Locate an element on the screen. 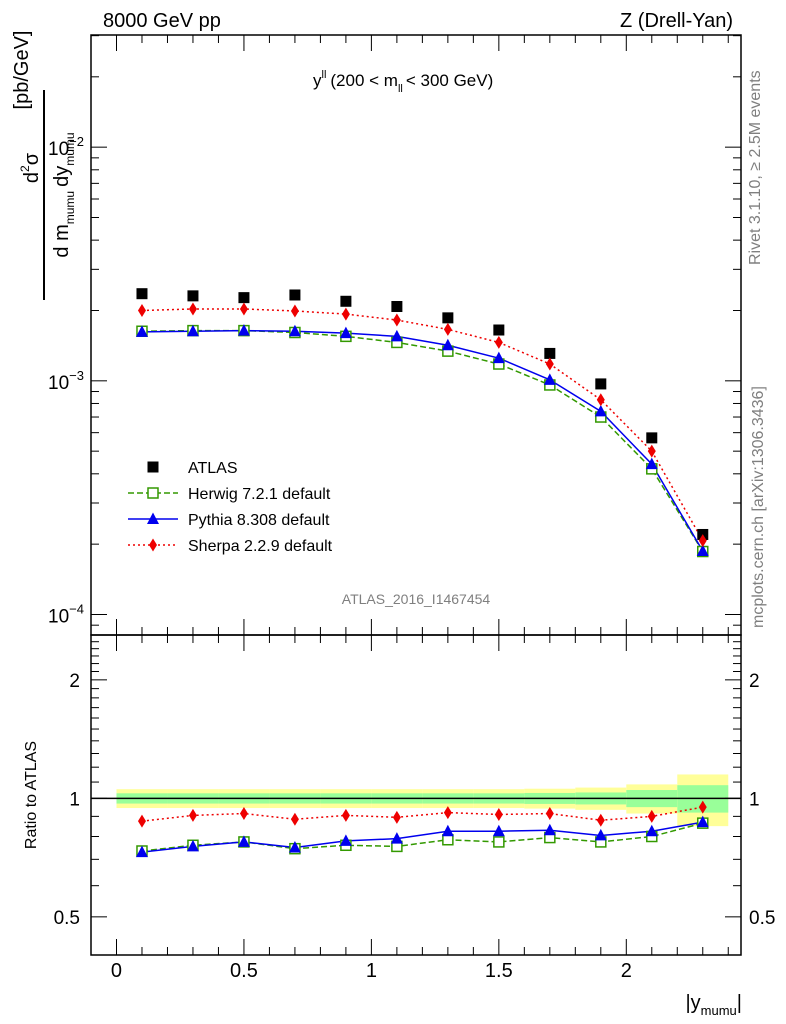  main-y-tick-label: 10⁻⁴ is located at coordinates (66, 614).